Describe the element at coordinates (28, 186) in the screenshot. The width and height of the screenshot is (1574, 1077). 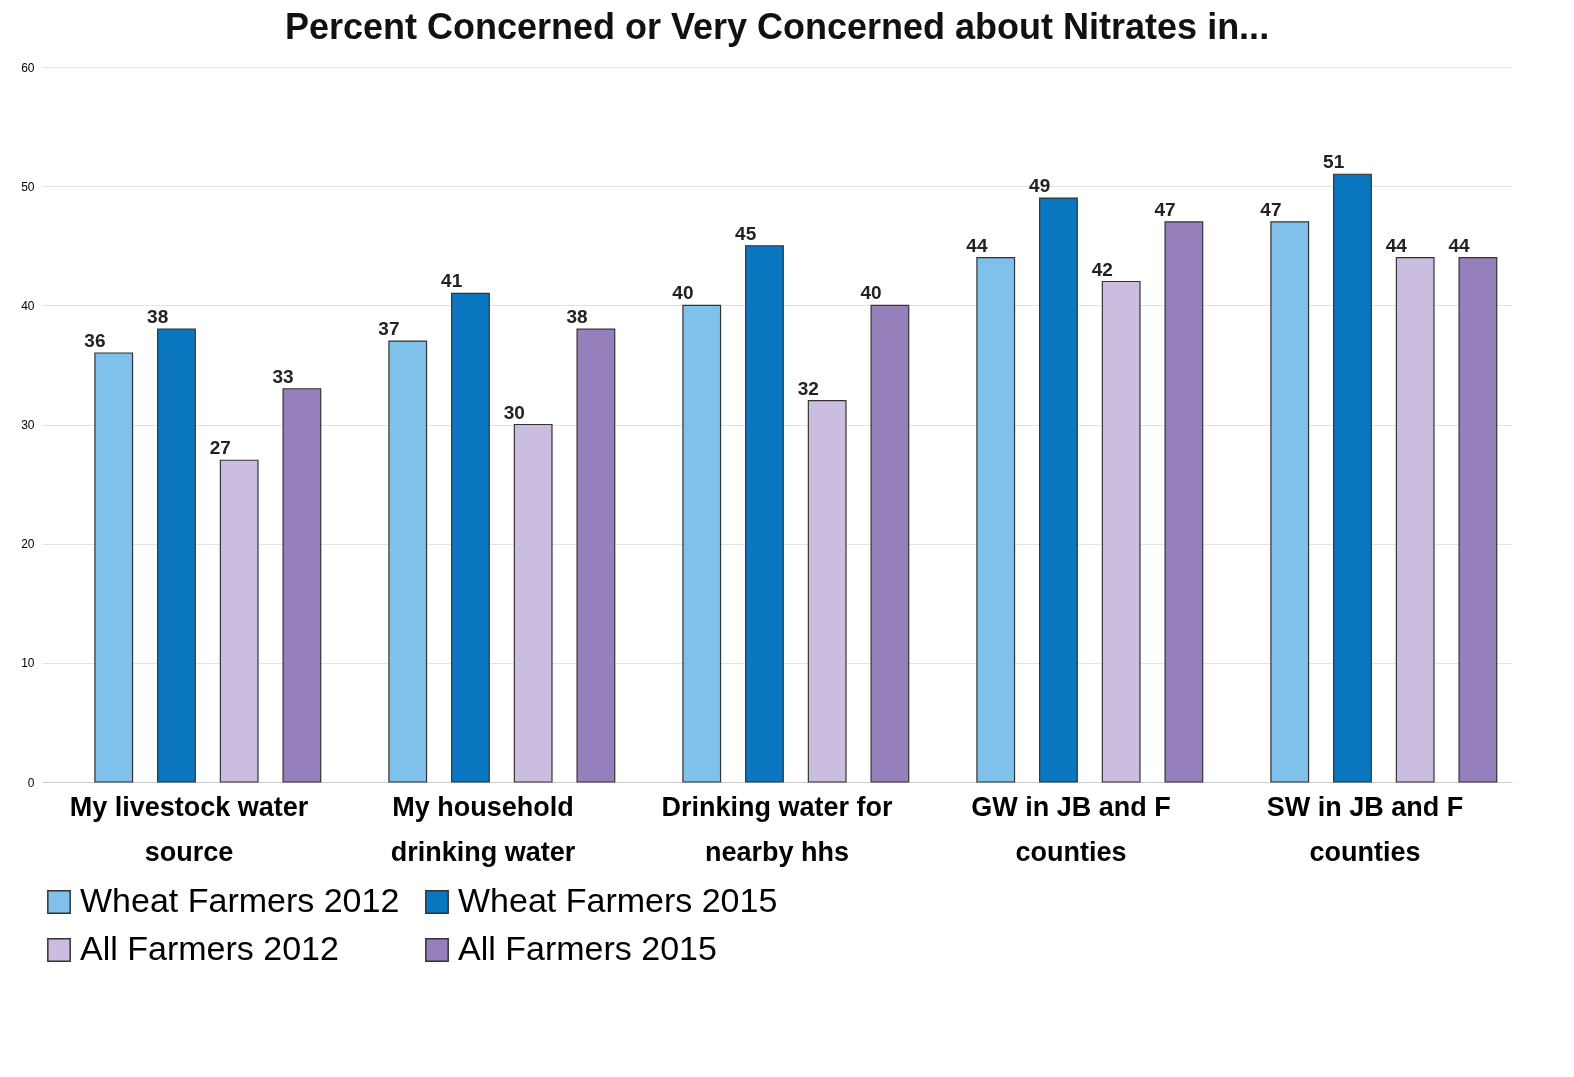
I see `y-tick-label: 50` at that location.